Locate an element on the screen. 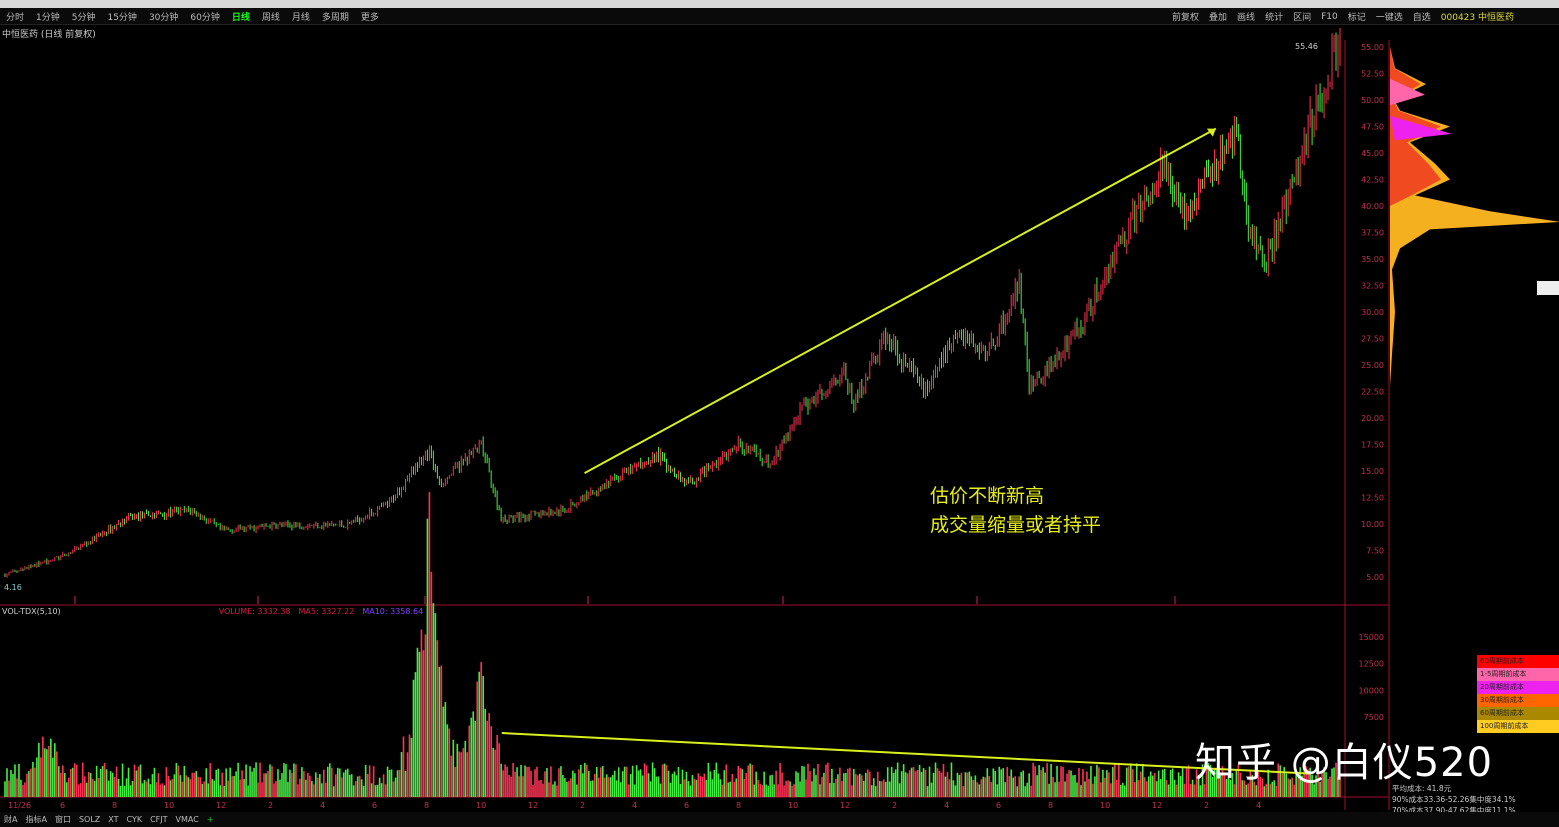  x-tick-label: 11/26 is located at coordinates (19, 805).